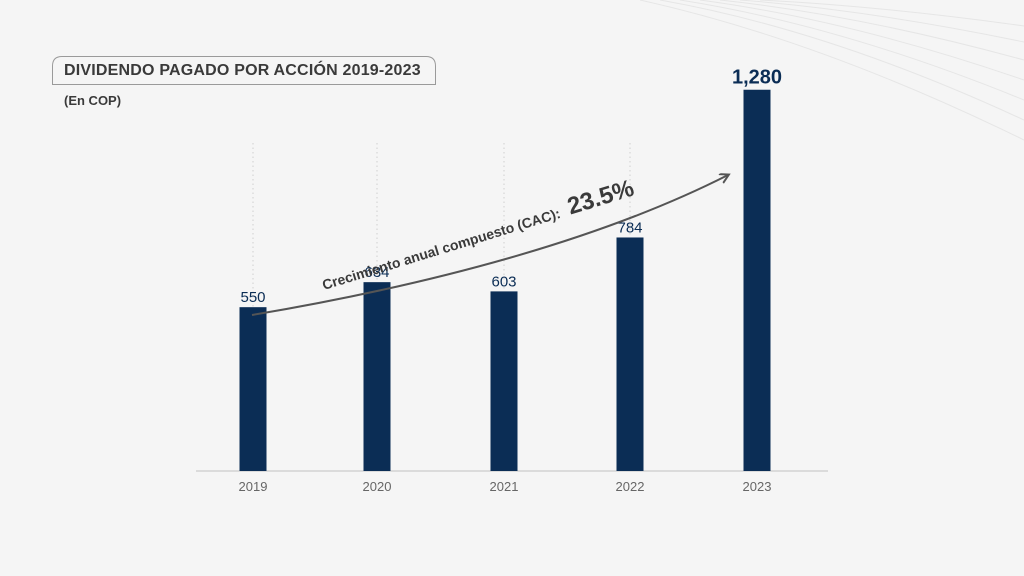 This screenshot has height=576, width=1024. What do you see at coordinates (757, 486) in the screenshot?
I see `x-tick-2023: 2023` at bounding box center [757, 486].